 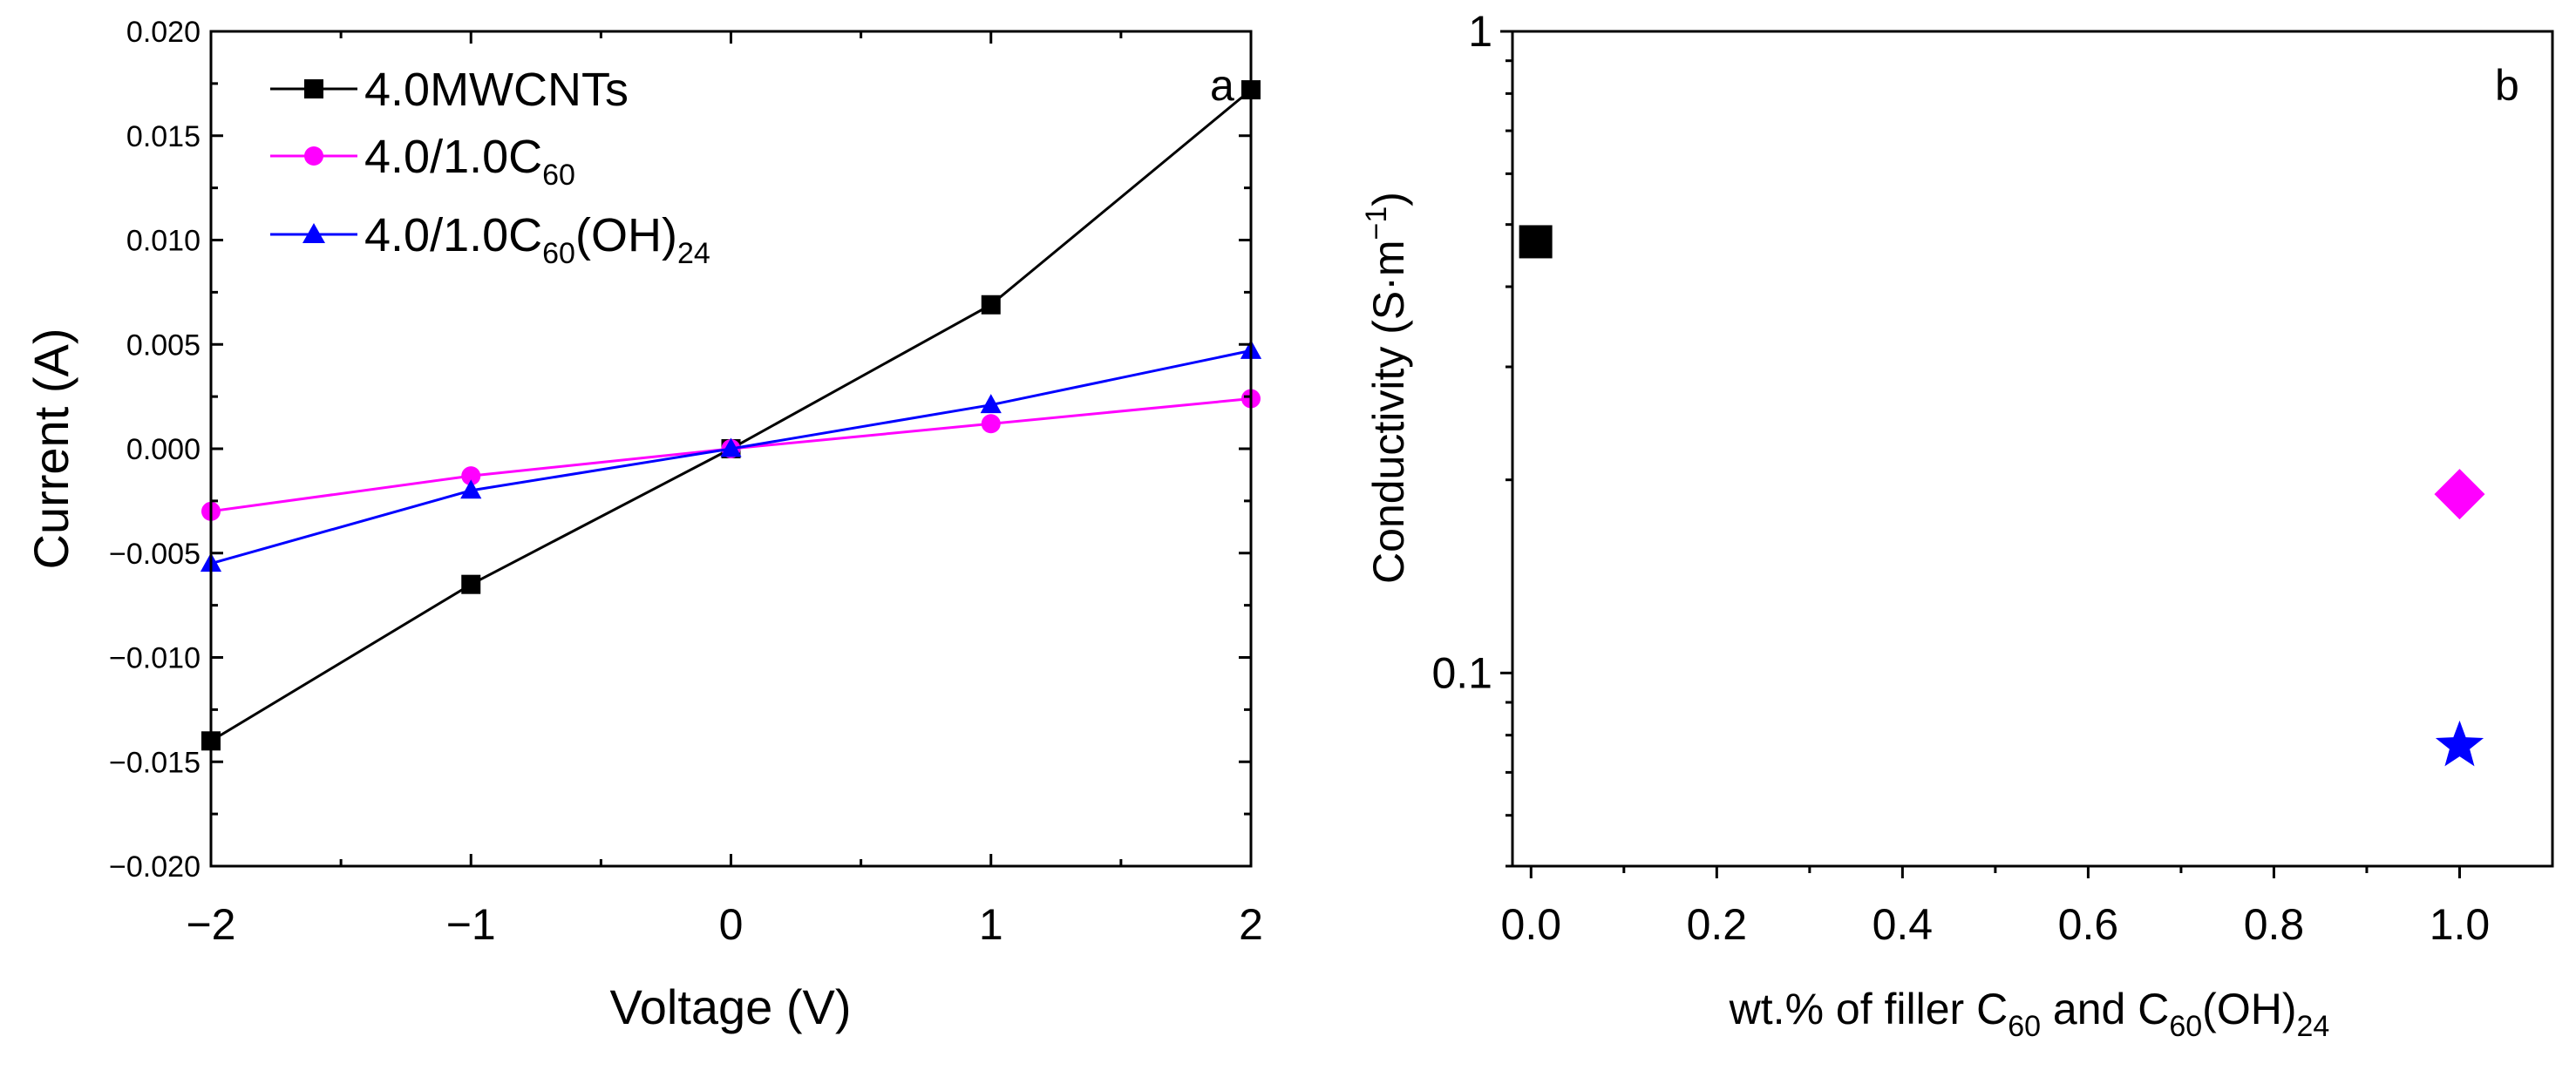 I want to click on panel-b-xlabel-s3: 24, so click(x=2312, y=1026).